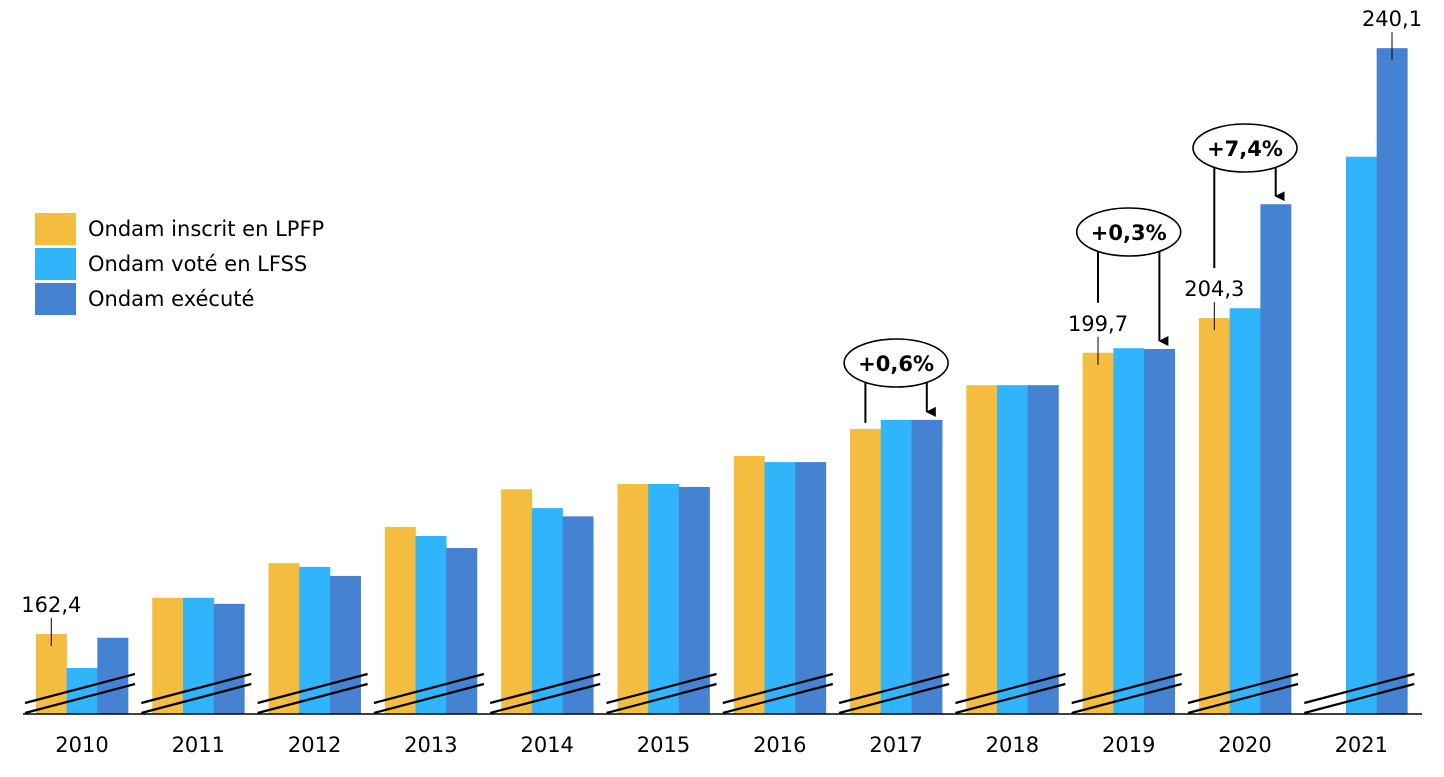 The image size is (1444, 777). Describe the element at coordinates (314, 745) in the screenshot. I see `x-tick-label: 2012` at that location.